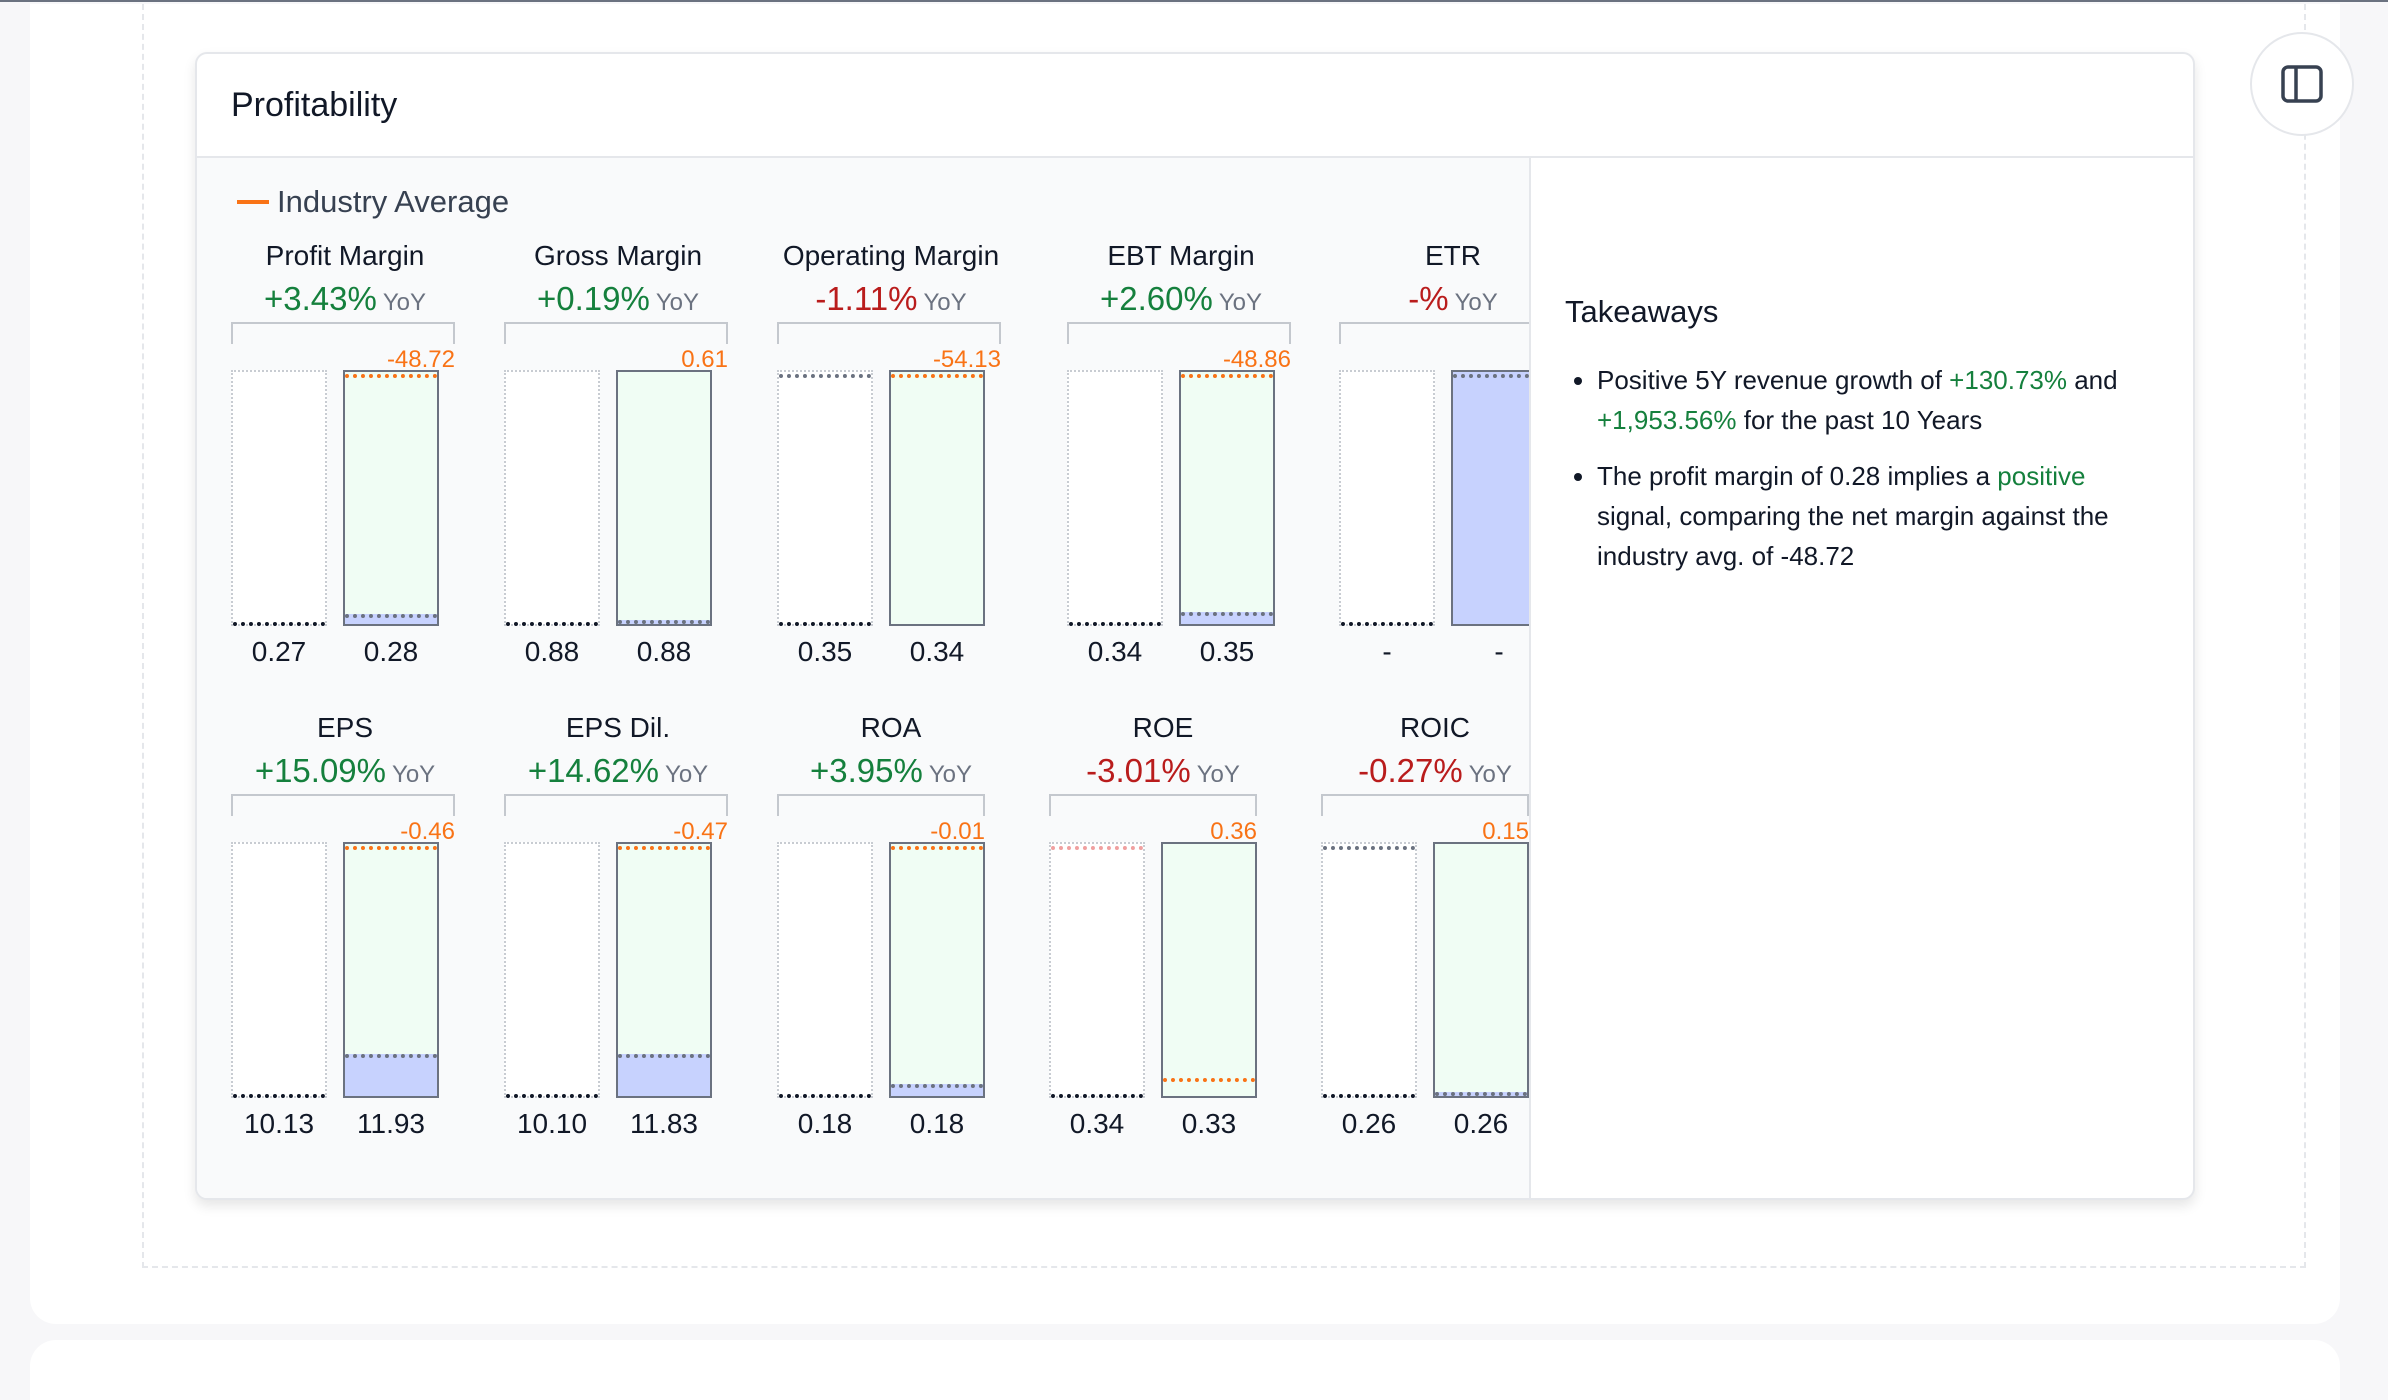 This screenshot has height=1400, width=2388. I want to click on yoy-value: +2.60%, so click(1156, 298).